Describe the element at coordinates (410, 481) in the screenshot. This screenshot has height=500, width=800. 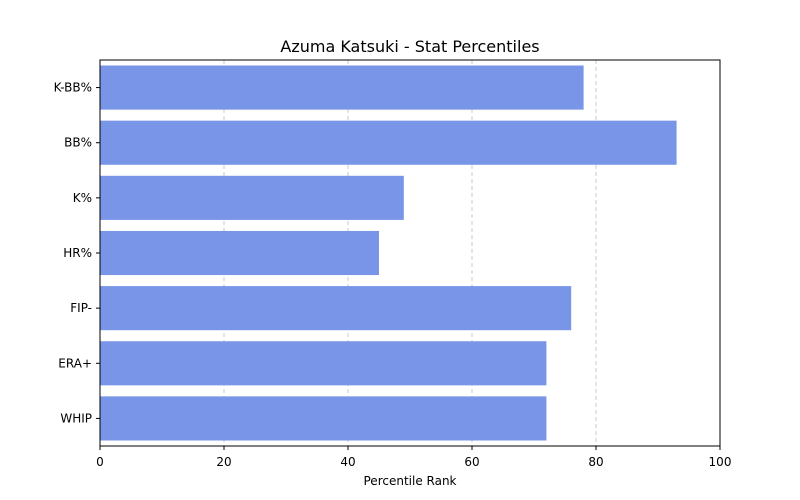
I see `x-axis-label: Percentile Rank` at that location.